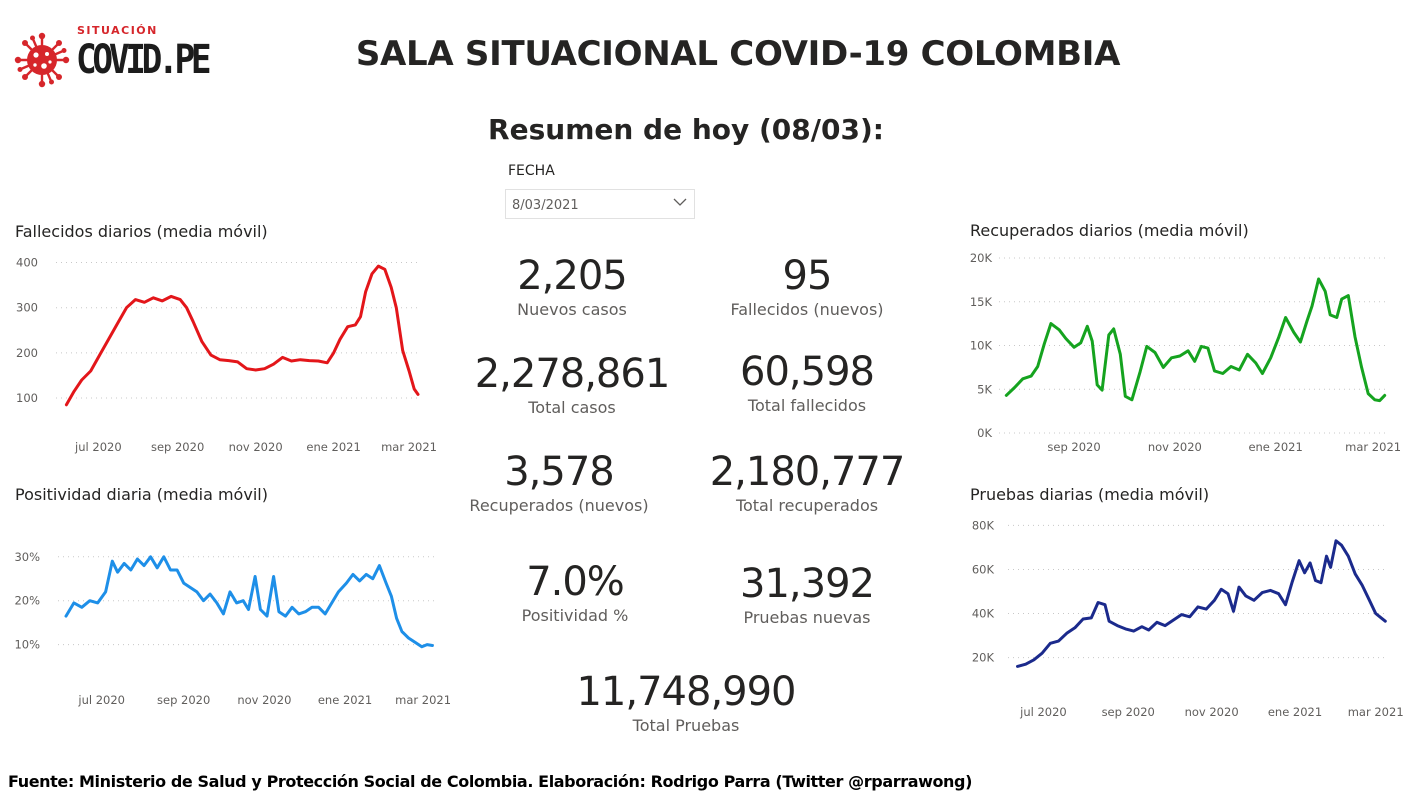  Describe the element at coordinates (981, 302) in the screenshot. I see `y-tick-label: 15K` at that location.